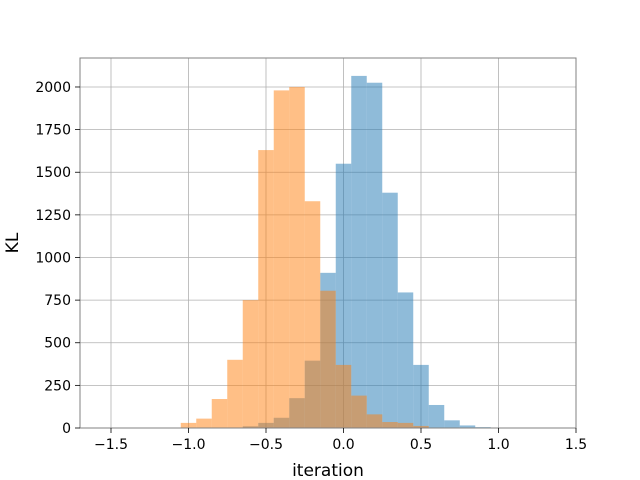 This screenshot has height=480, width=640. What do you see at coordinates (421, 445) in the screenshot?
I see `x-tick-label: 0.5` at bounding box center [421, 445].